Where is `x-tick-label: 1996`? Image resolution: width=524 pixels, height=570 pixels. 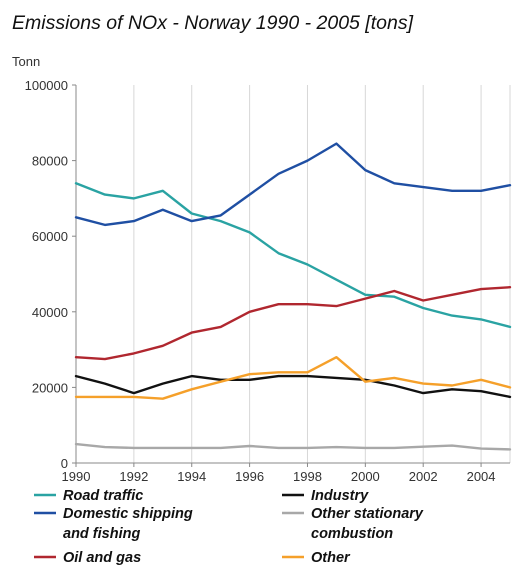
x-tick-label: 1996 is located at coordinates (249, 476).